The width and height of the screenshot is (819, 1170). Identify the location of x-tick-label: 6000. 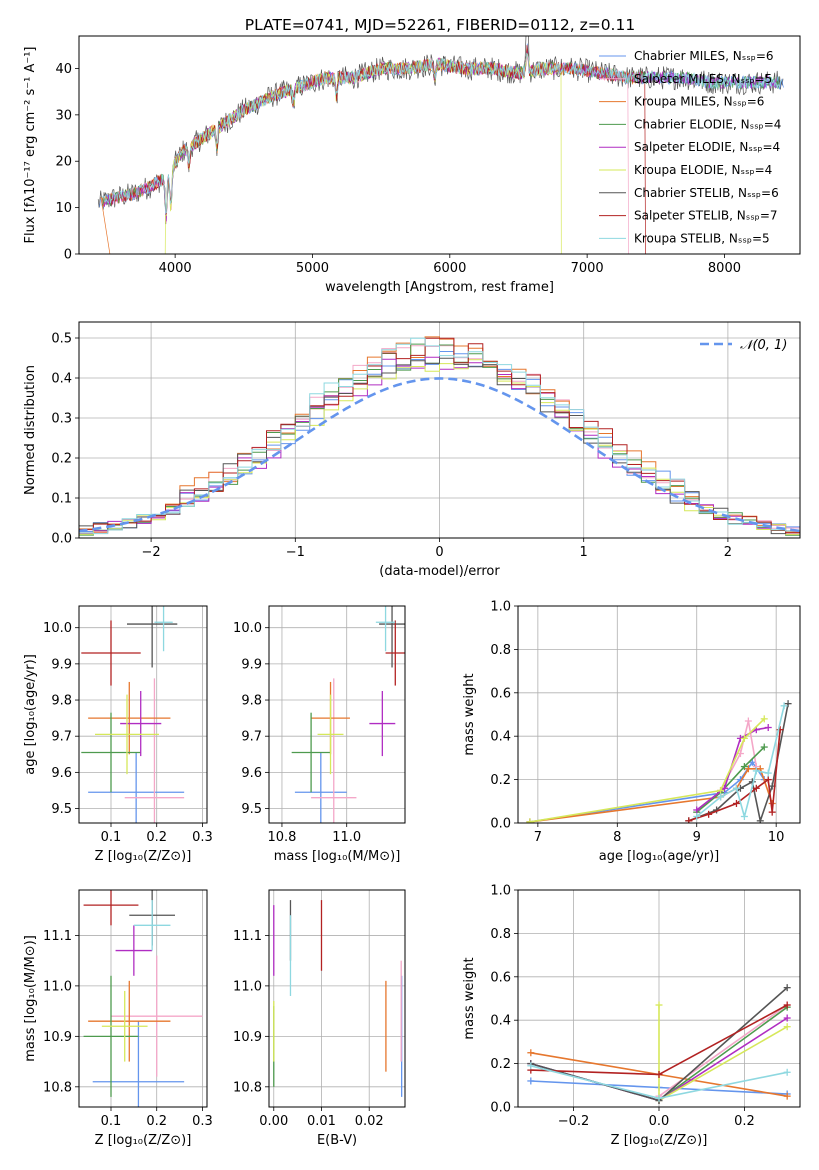
(449, 268).